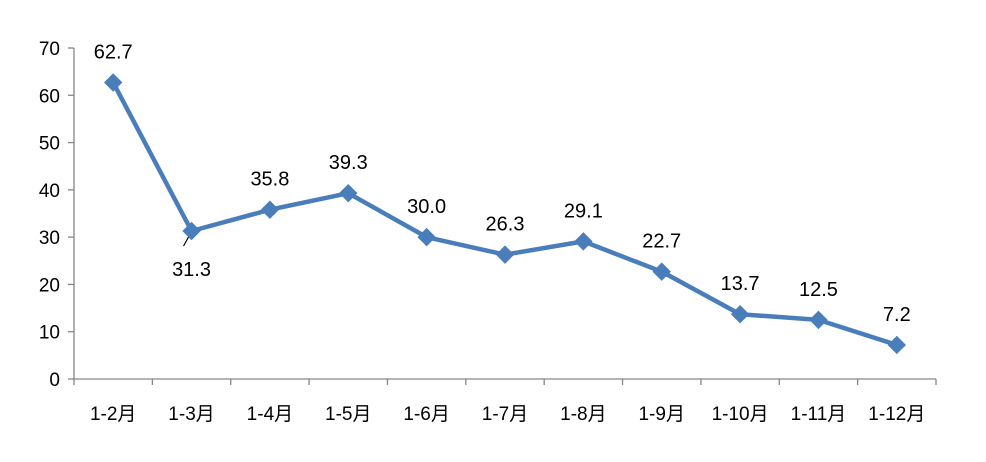  What do you see at coordinates (49, 238) in the screenshot?
I see `y-tick-label: 30` at bounding box center [49, 238].